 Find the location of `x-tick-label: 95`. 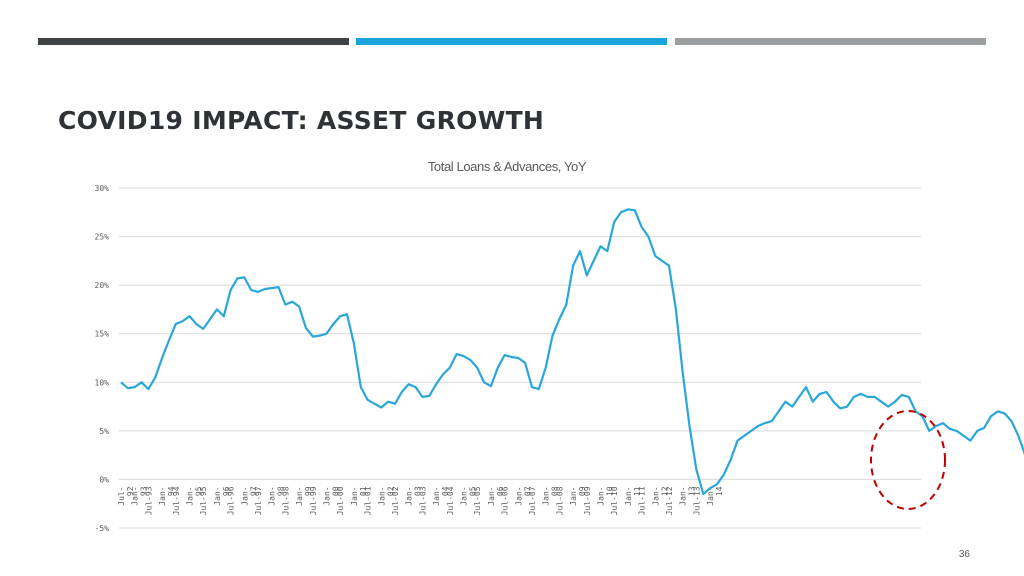

x-tick-label: 95 is located at coordinates (199, 491).